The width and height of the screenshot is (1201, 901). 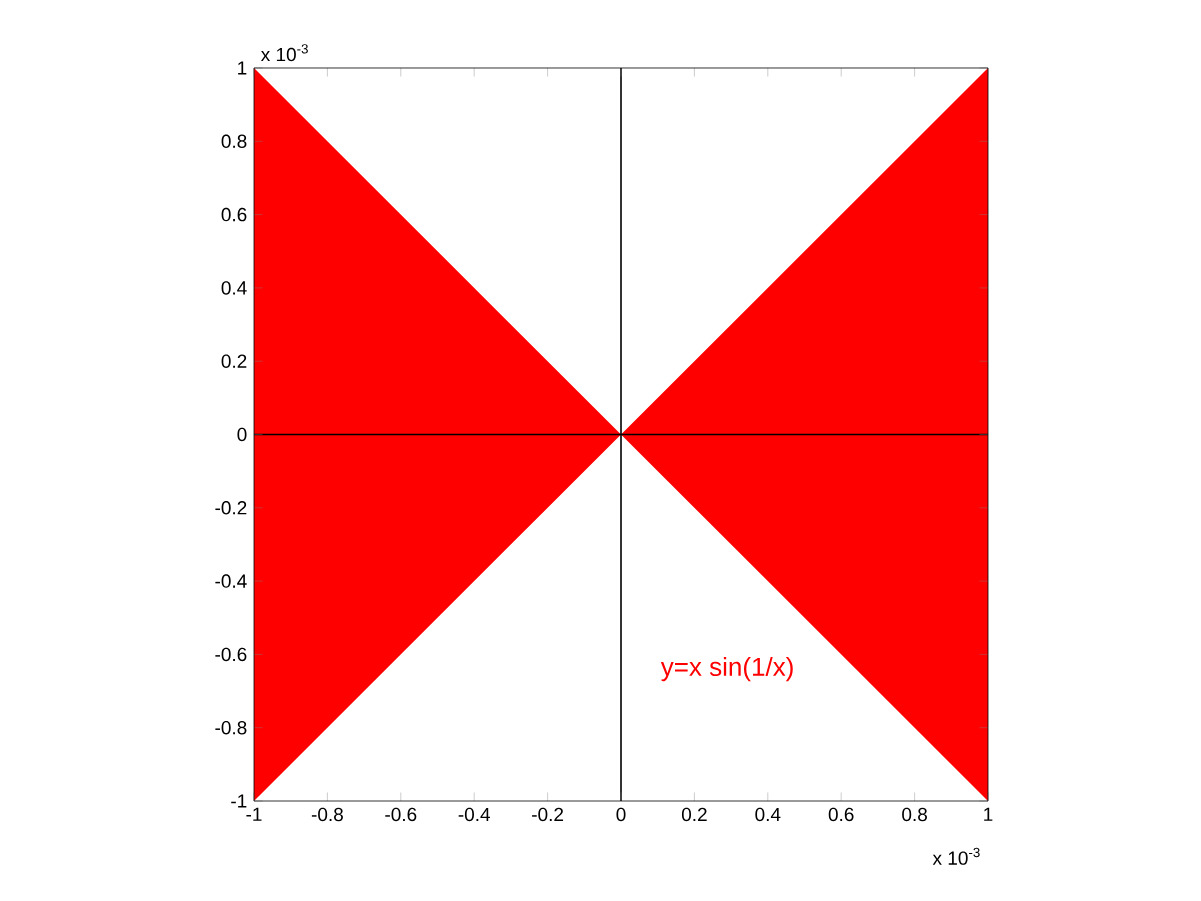 I want to click on x-tick-label: -0.4, so click(x=474, y=814).